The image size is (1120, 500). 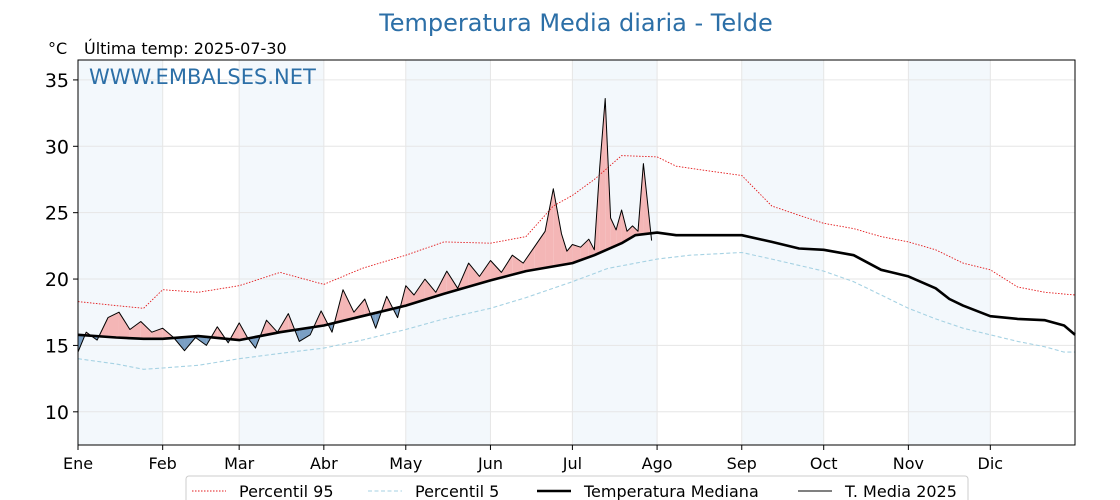 I want to click on legend-label: Temperatura Mediana, so click(x=671, y=491).